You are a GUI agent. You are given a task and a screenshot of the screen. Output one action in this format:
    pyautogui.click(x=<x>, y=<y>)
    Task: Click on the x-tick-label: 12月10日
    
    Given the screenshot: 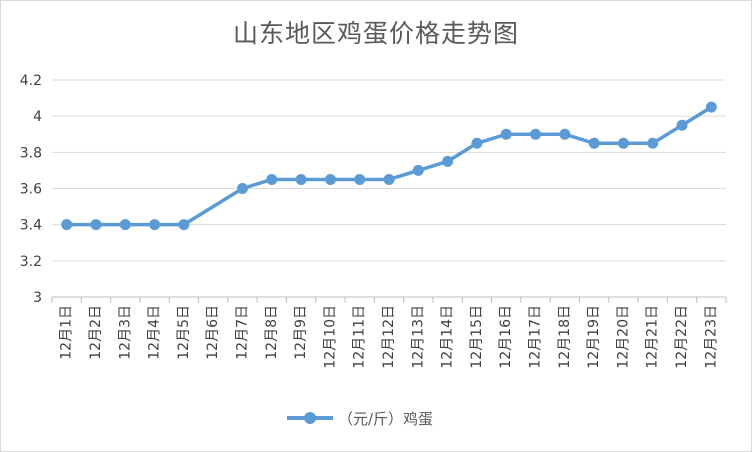 What is the action you would take?
    pyautogui.click(x=330, y=337)
    